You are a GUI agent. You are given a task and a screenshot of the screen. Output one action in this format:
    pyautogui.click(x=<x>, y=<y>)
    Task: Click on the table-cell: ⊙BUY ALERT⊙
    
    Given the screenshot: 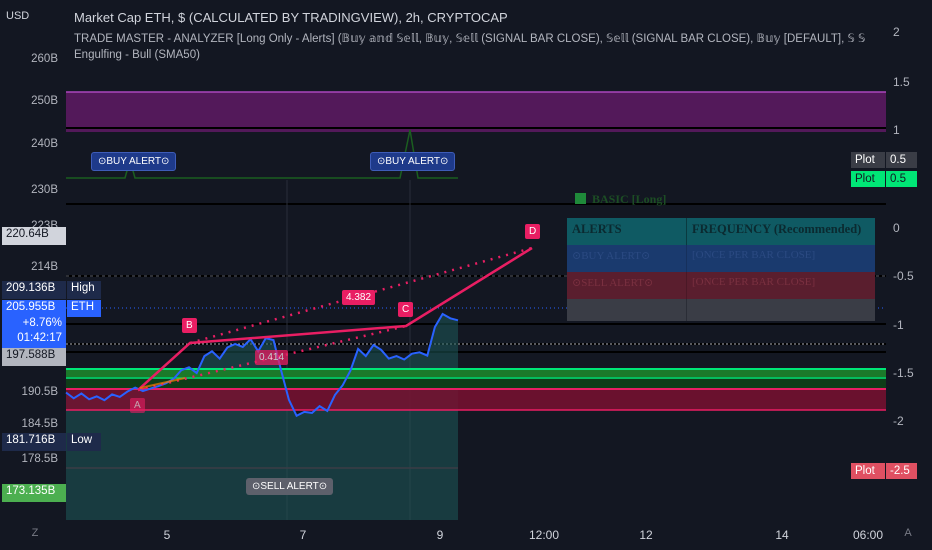 What is the action you would take?
    pyautogui.click(x=627, y=258)
    